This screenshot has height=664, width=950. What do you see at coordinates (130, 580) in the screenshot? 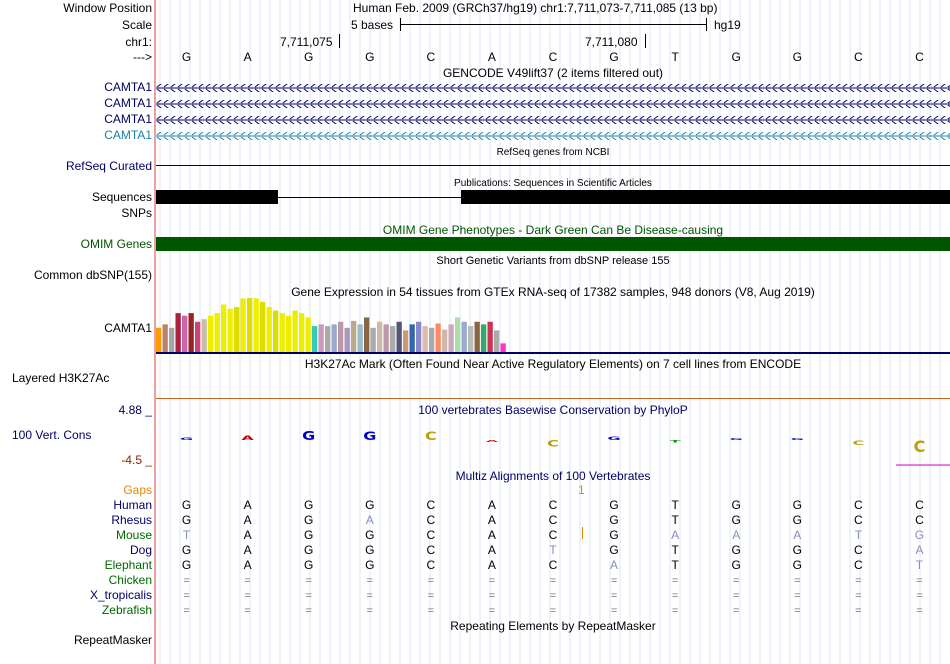
I see `species-label: Chicken` at bounding box center [130, 580].